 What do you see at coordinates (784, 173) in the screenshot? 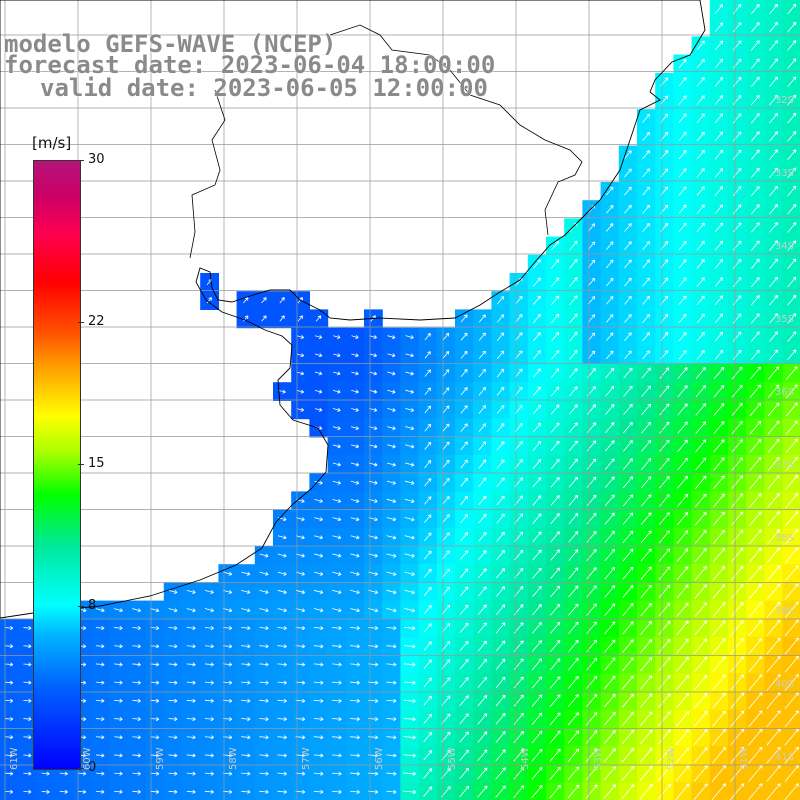
I see `latitude-label: 33S` at bounding box center [784, 173].